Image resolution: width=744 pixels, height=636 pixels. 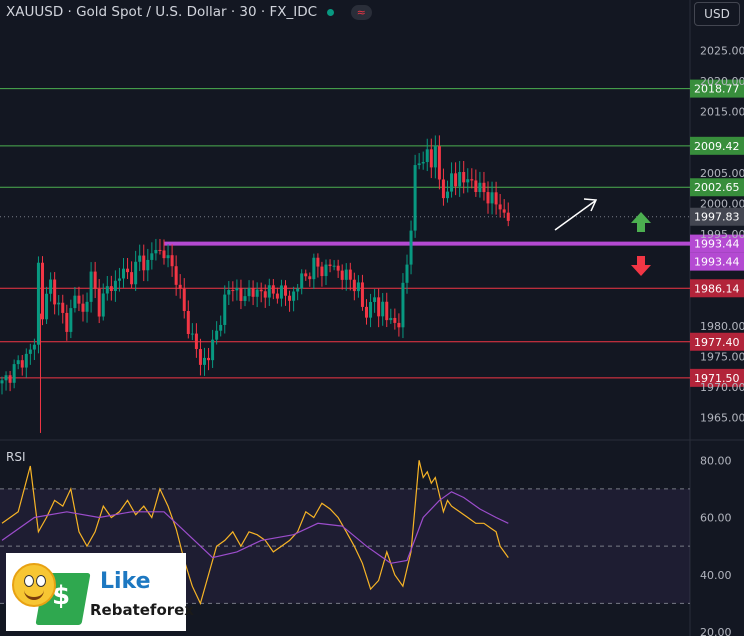 I want to click on trend-arrow-head-icon, so click(x=590, y=205).